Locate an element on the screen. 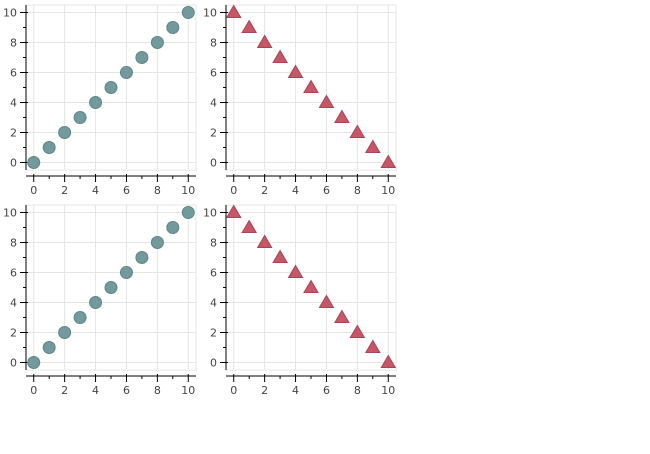  chart-panel-2: 0 2 4 6 8 10 0 2 4 6 8 10 is located at coordinates (300, 100).